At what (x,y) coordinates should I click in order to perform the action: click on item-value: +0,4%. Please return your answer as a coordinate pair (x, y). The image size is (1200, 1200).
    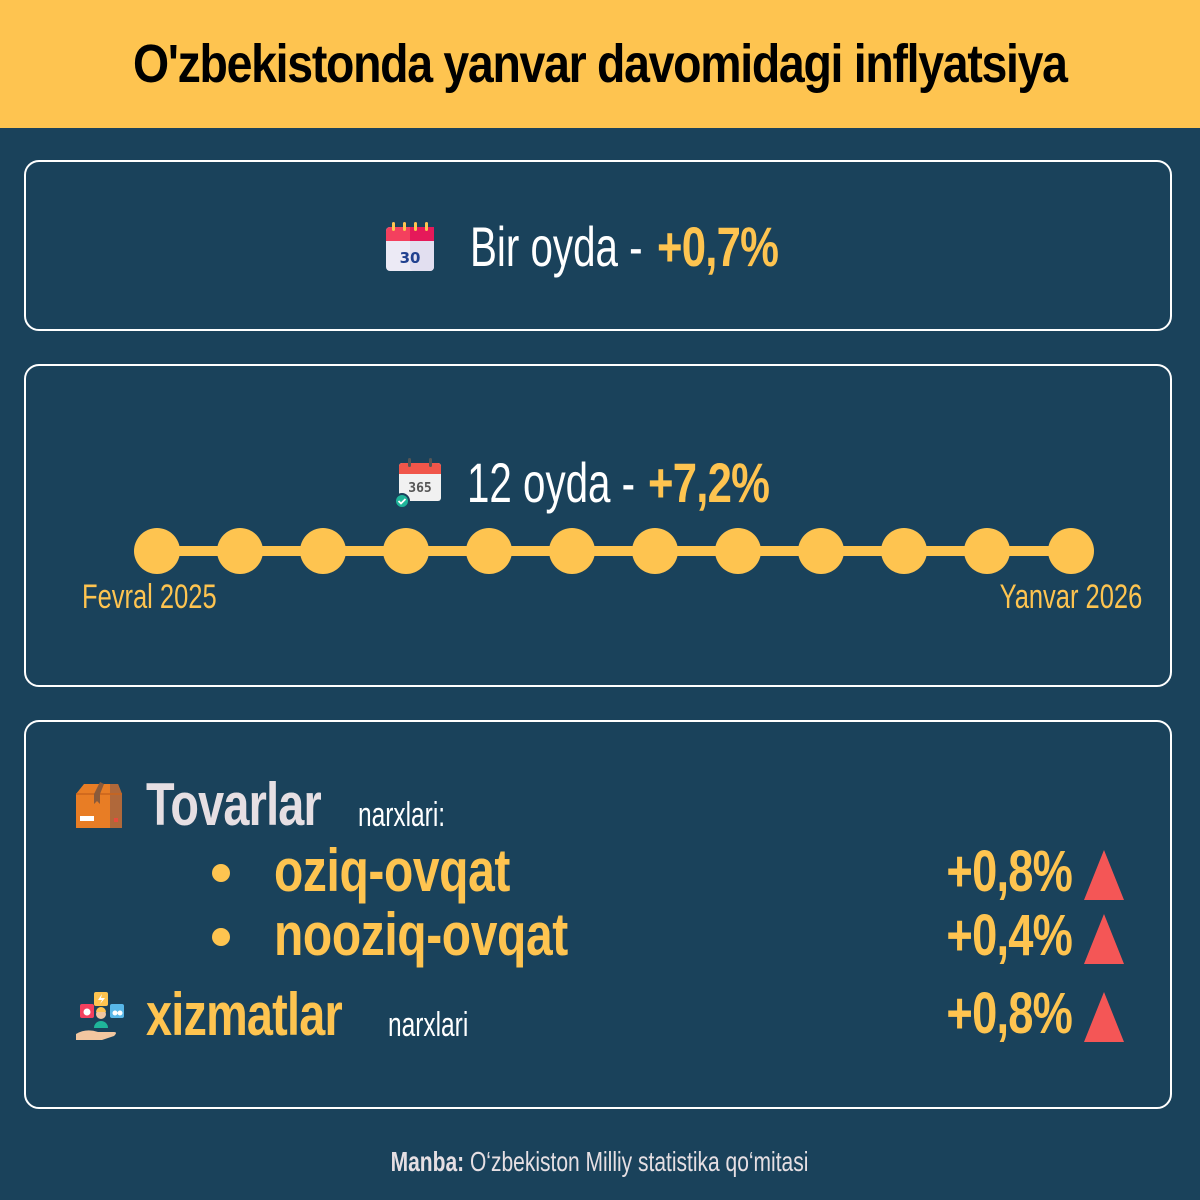
    Looking at the image, I should click on (1009, 935).